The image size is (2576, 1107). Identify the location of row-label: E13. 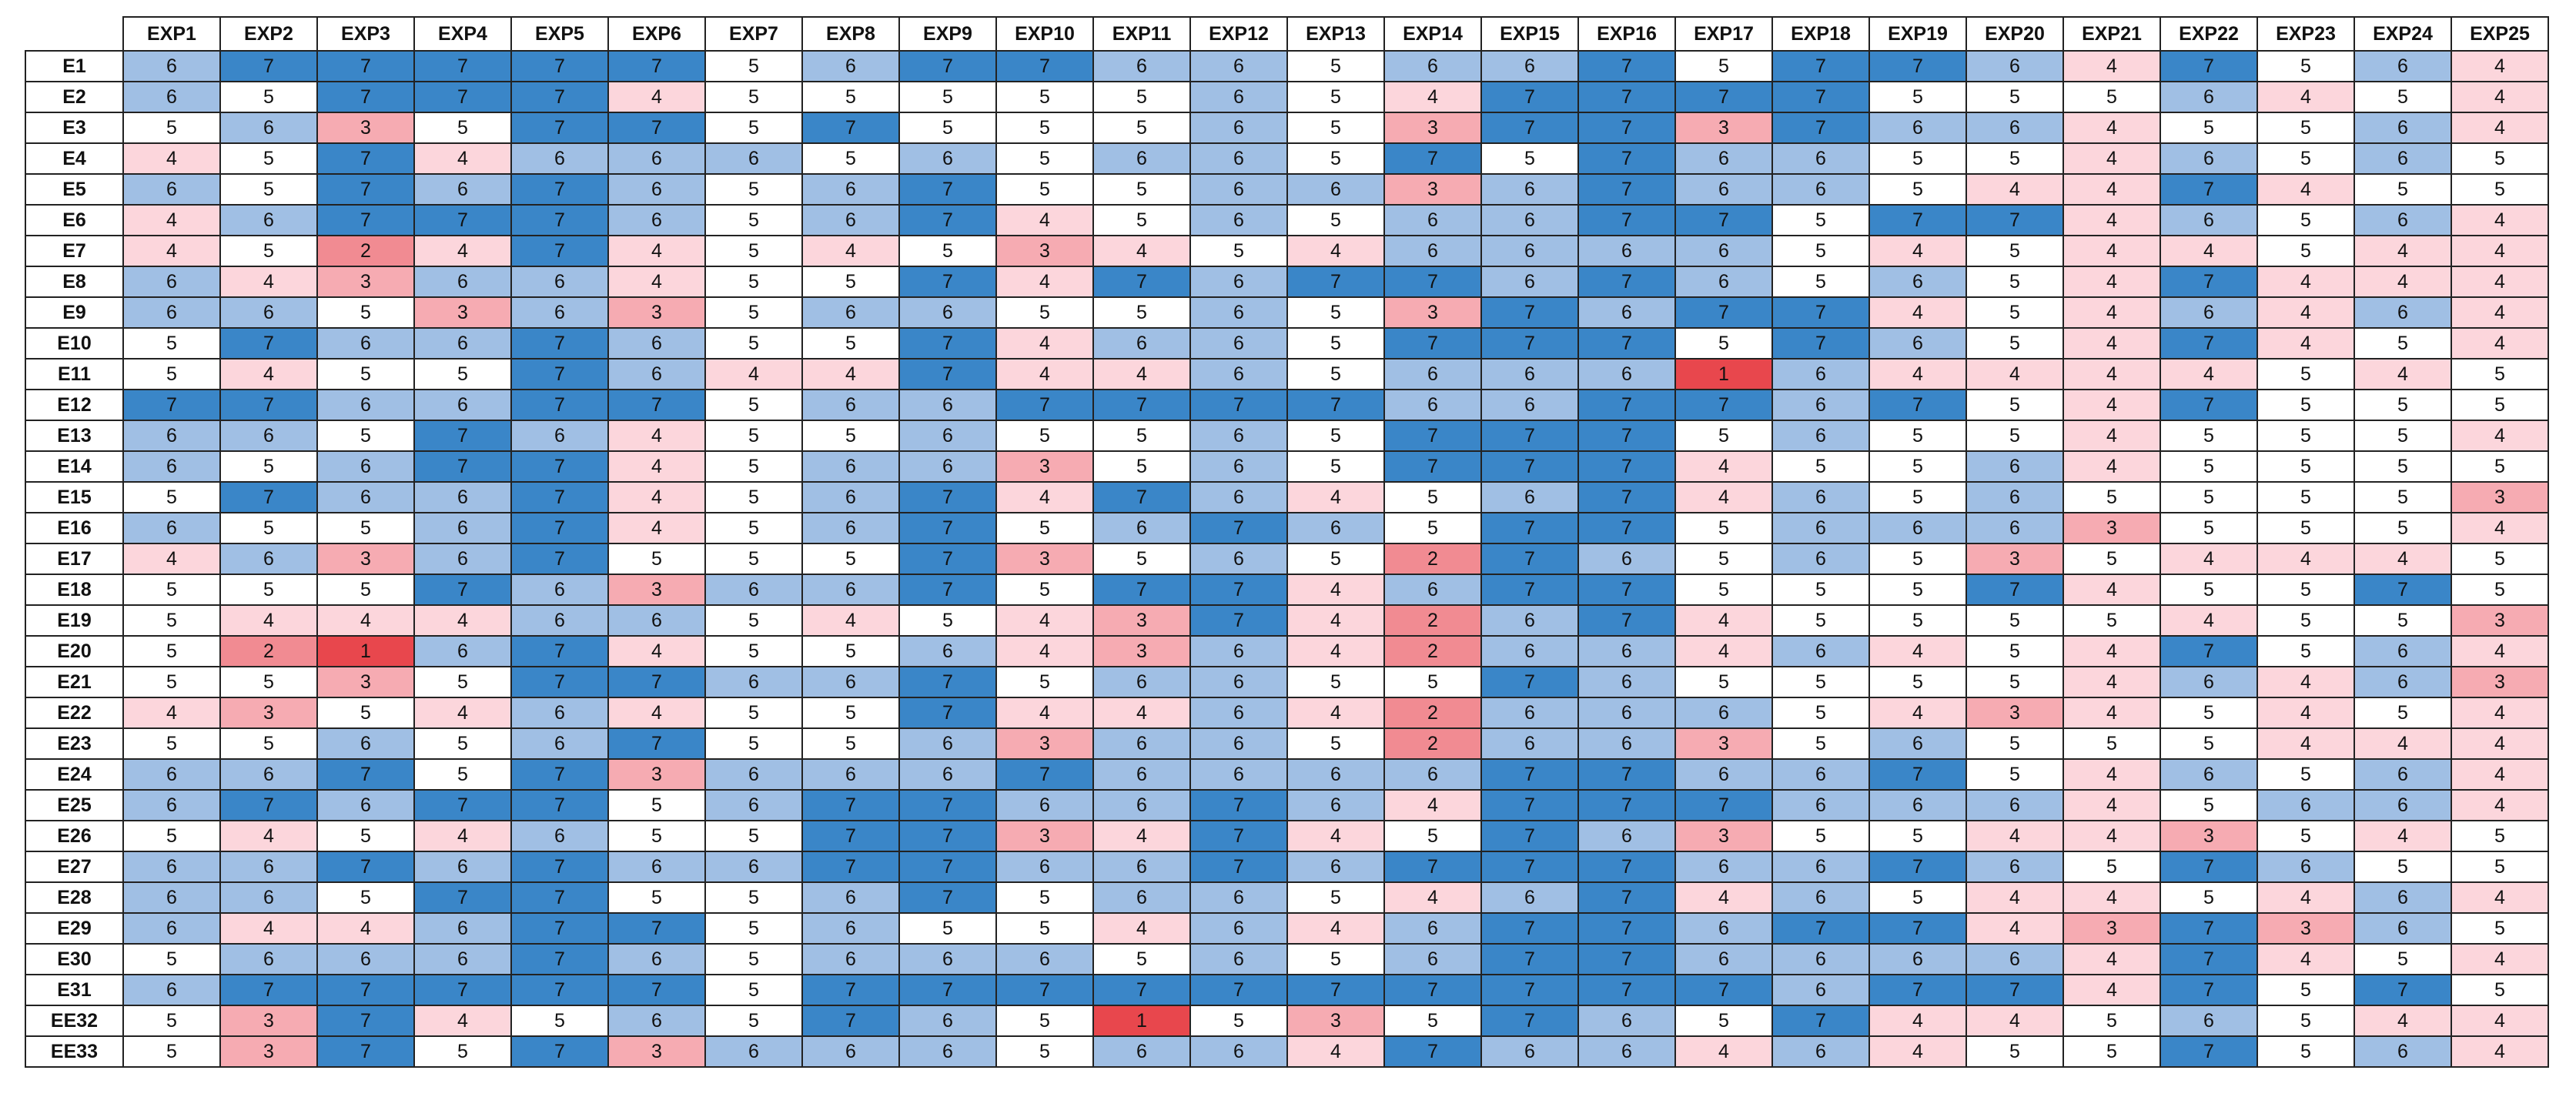
(74, 436).